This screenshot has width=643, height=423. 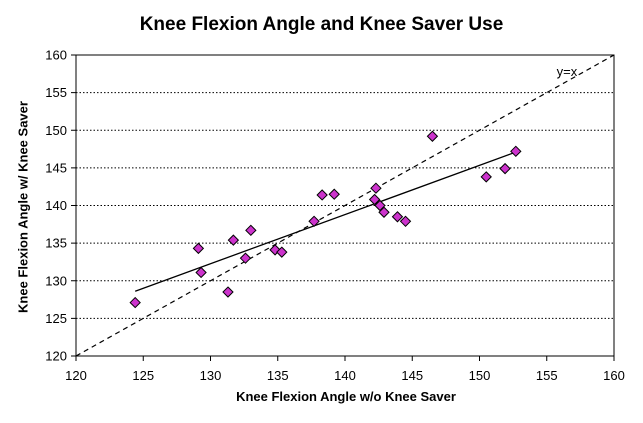 I want to click on x-tick-label: 160, so click(x=614, y=375).